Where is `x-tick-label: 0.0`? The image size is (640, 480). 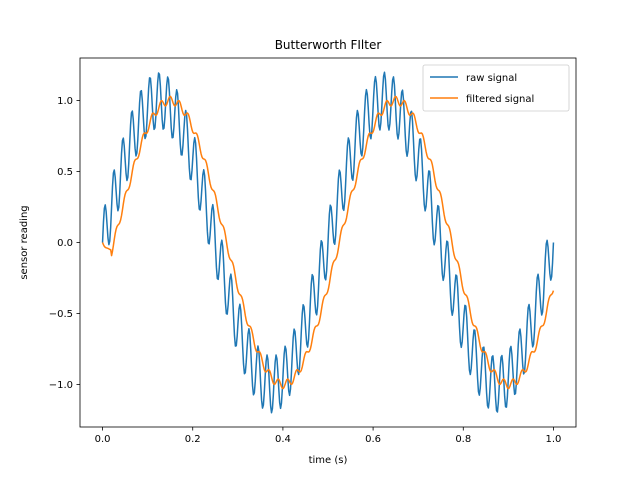 x-tick-label: 0.0 is located at coordinates (103, 439).